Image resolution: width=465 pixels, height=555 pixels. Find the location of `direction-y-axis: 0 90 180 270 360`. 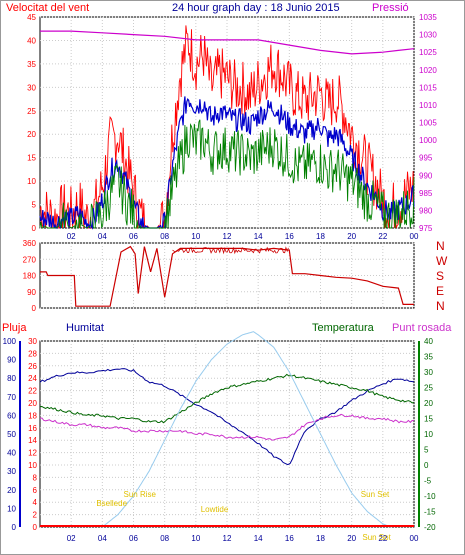

direction-y-axis: 0 90 180 270 360 is located at coordinates (30, 276).